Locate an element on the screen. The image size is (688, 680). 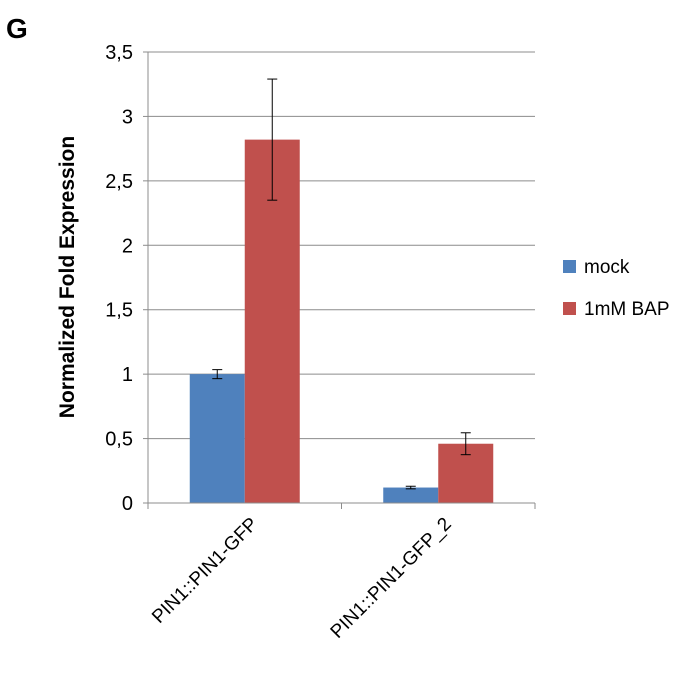
x-category-labels: PIN1::PIN1-GFP PIN1::PIN1-GFP_2 is located at coordinates (302, 578).